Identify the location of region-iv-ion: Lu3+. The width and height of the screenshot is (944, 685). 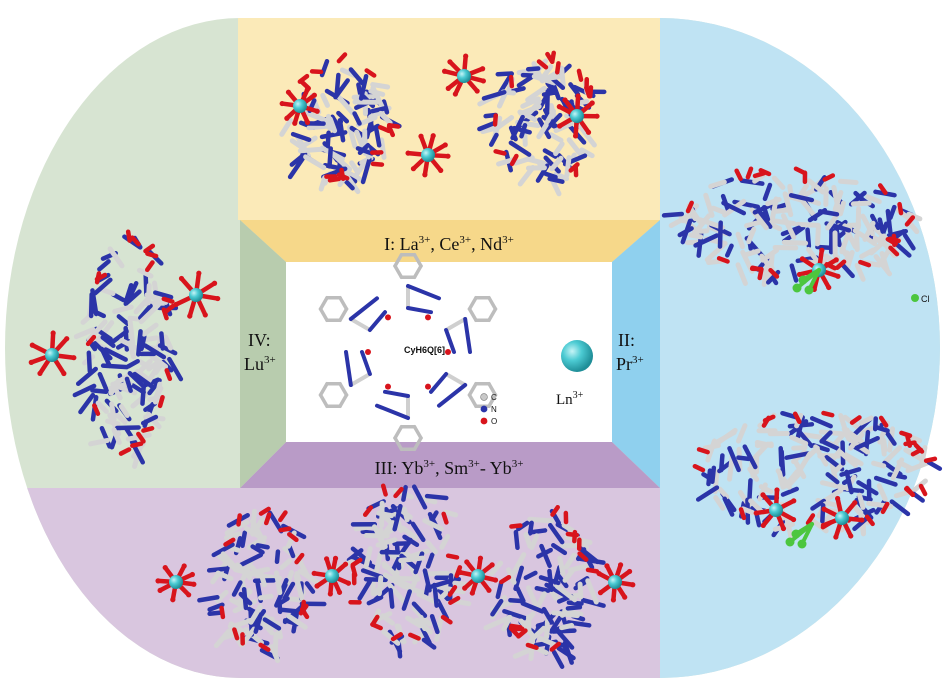
(260, 364).